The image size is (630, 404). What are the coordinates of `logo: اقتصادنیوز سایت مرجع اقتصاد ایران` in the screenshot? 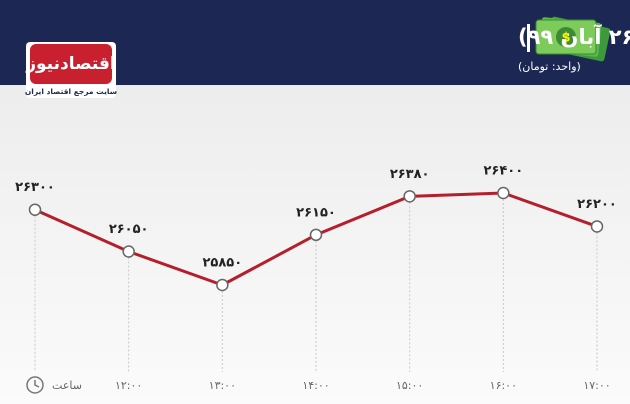 It's located at (71, 70).